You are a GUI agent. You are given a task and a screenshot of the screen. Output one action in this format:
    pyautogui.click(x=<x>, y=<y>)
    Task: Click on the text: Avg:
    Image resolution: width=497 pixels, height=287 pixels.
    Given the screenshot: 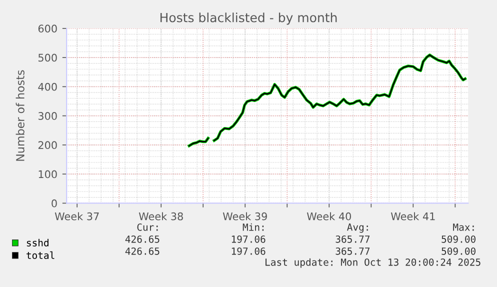 What is the action you would take?
    pyautogui.click(x=357, y=228)
    